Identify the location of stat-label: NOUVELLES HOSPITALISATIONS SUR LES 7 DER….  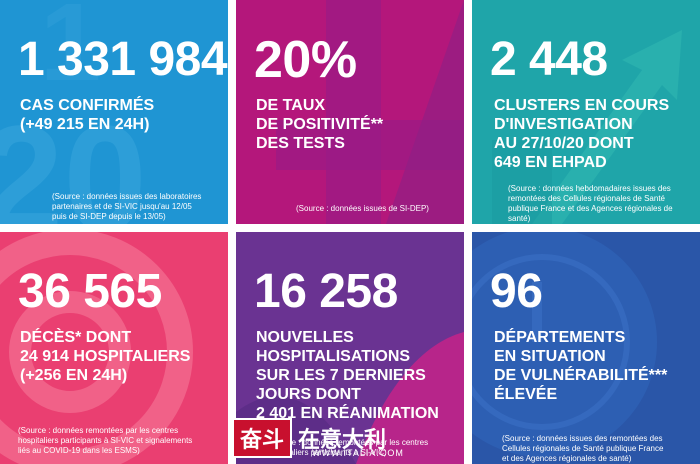
(347, 375).